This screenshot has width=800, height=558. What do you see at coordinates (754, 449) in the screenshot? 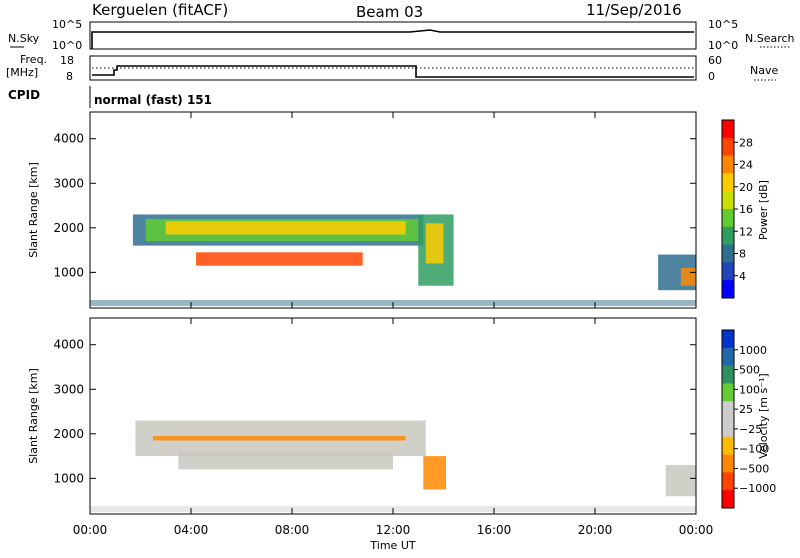
I see `velocity-colorbar-tick: −100` at bounding box center [754, 449].